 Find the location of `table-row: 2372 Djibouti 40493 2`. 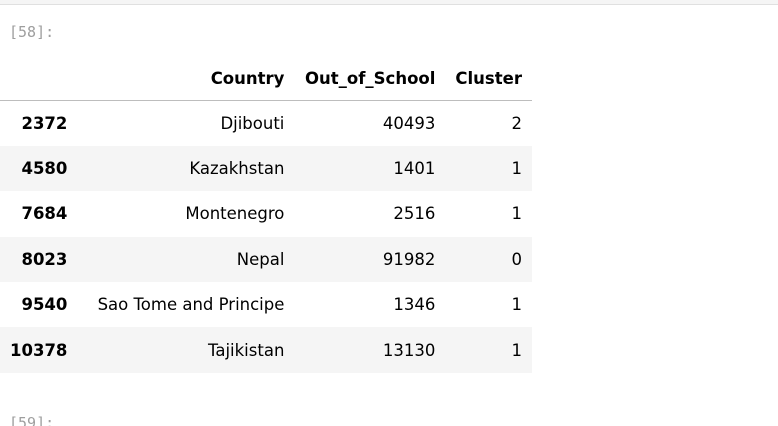

table-row: 2372 Djibouti 40493 2 is located at coordinates (266, 123).